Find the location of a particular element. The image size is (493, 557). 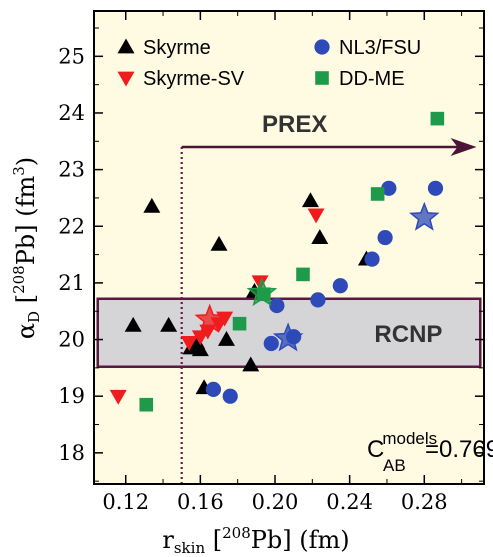

x-tick-label: 0.12 is located at coordinates (125, 502).